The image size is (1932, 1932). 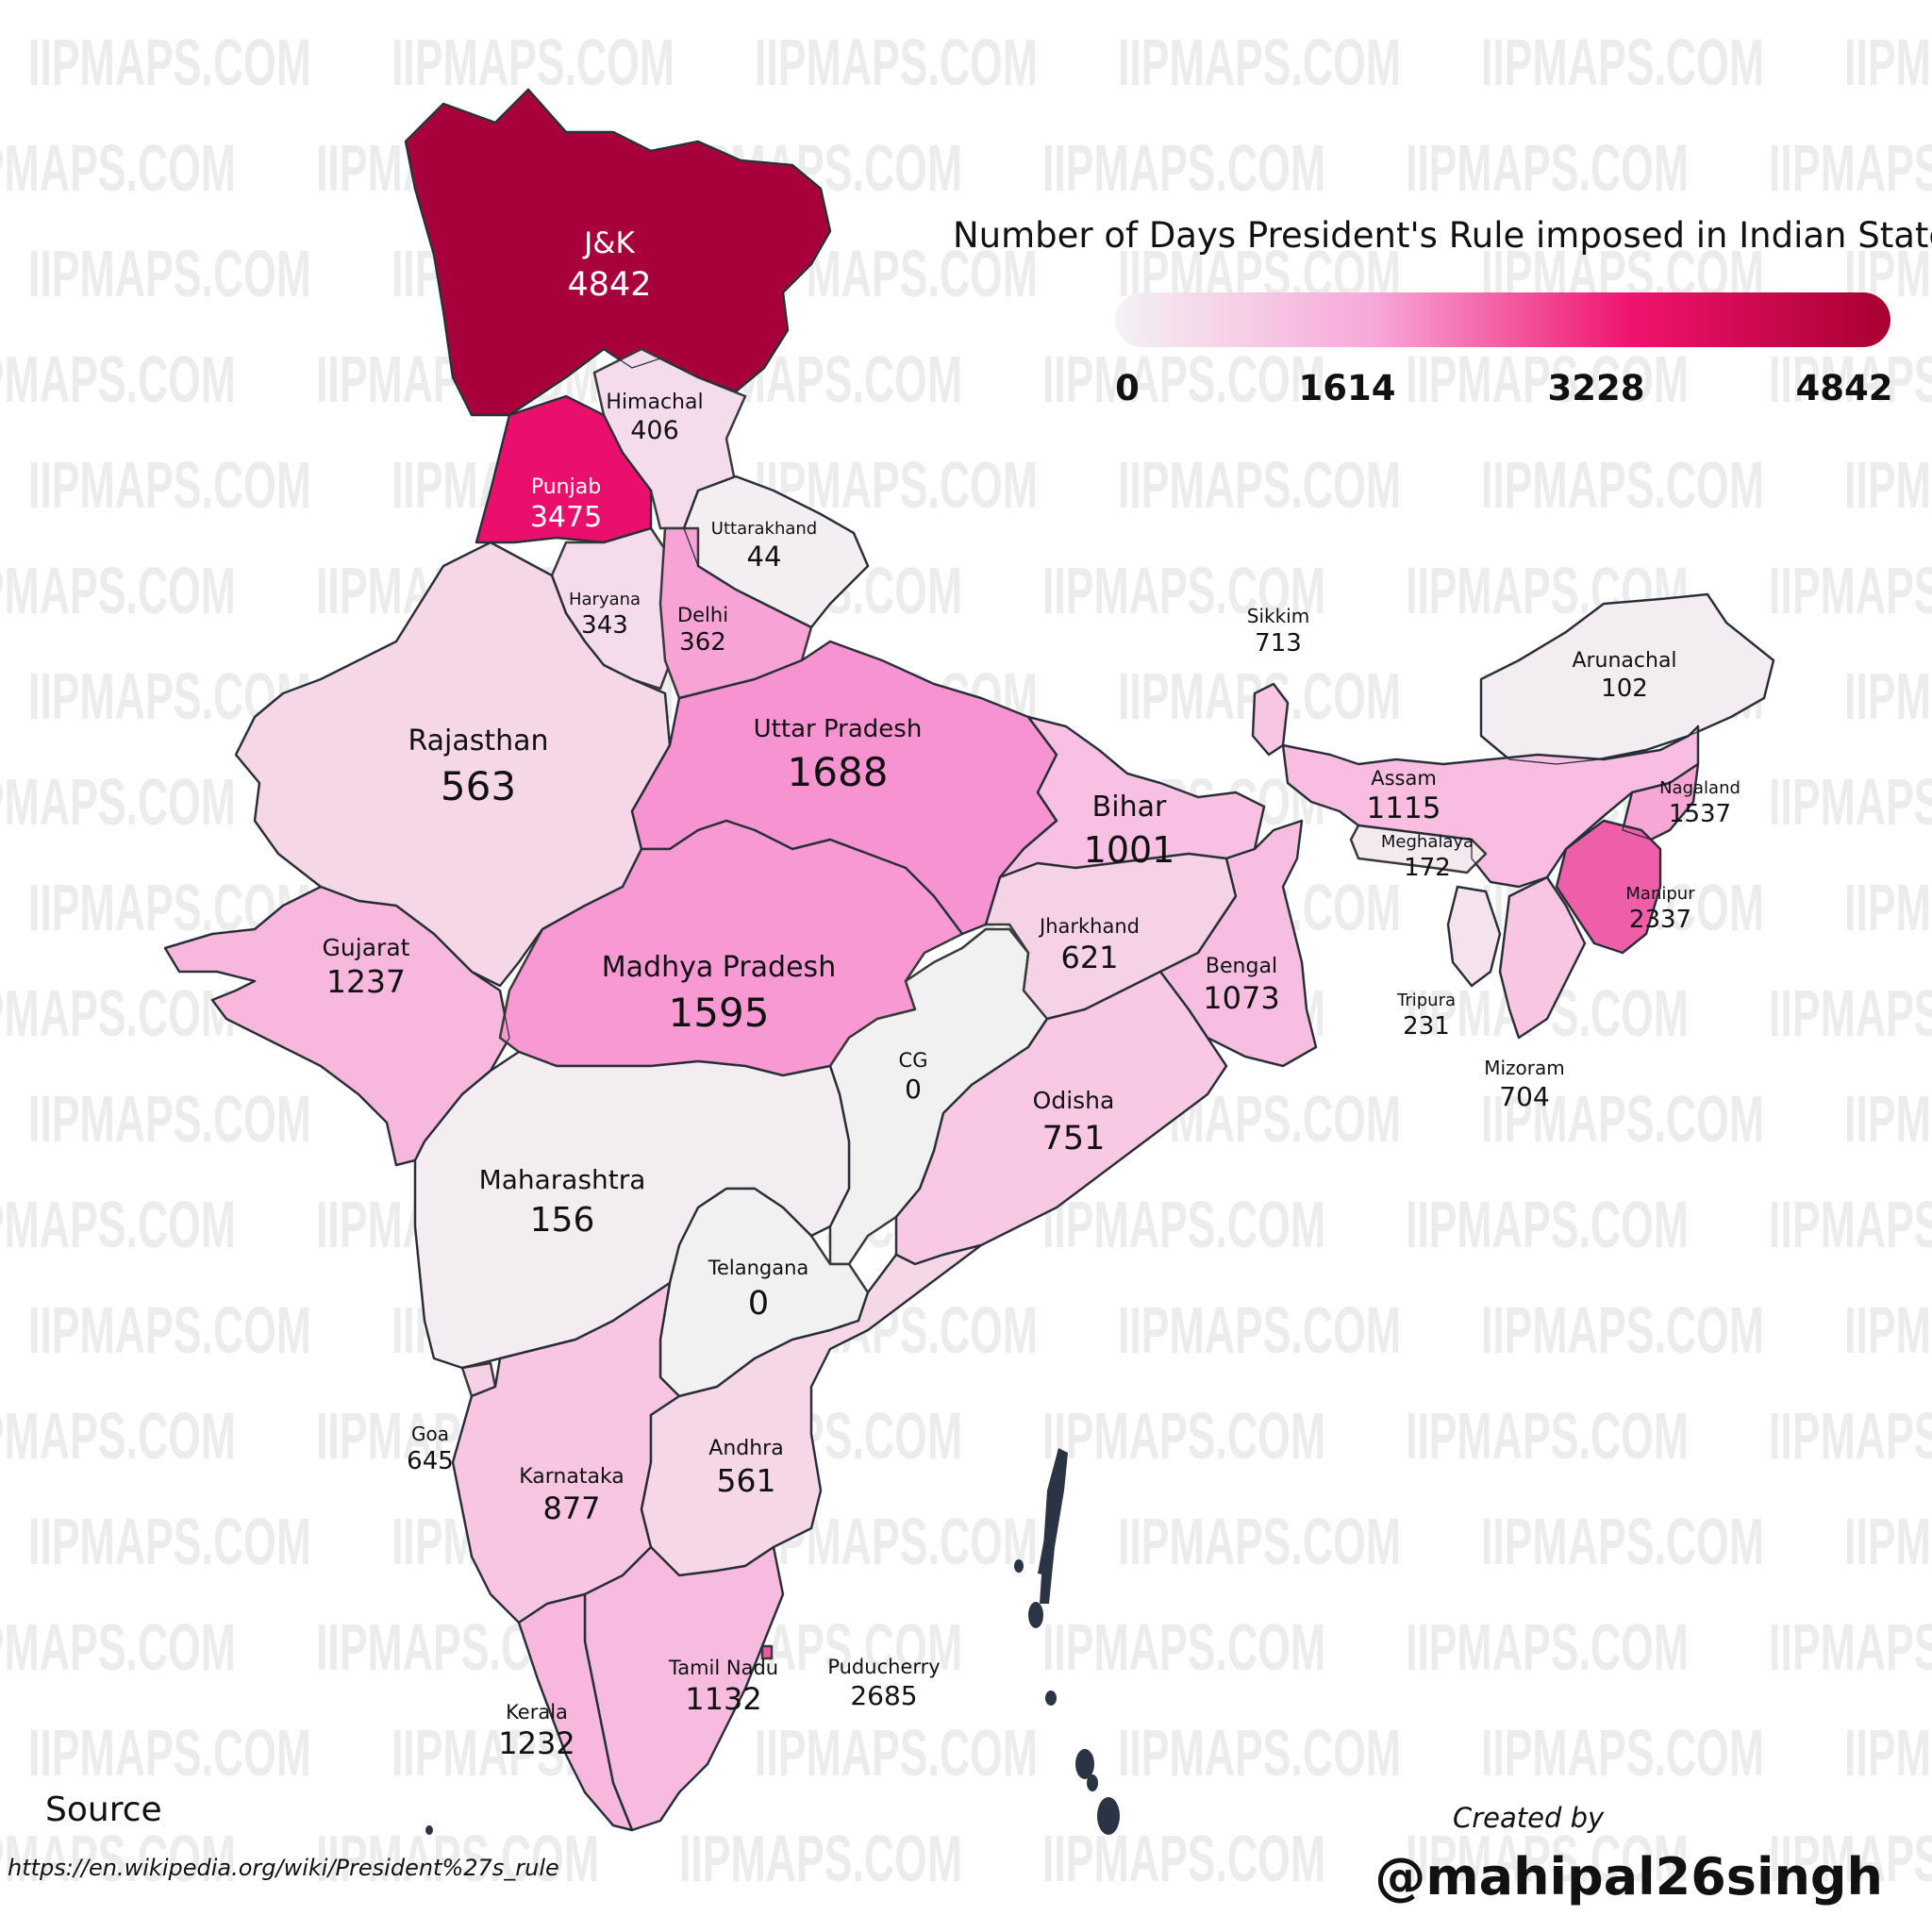 I want to click on label-sikkim: Sikkim 713, so click(x=1278, y=632).